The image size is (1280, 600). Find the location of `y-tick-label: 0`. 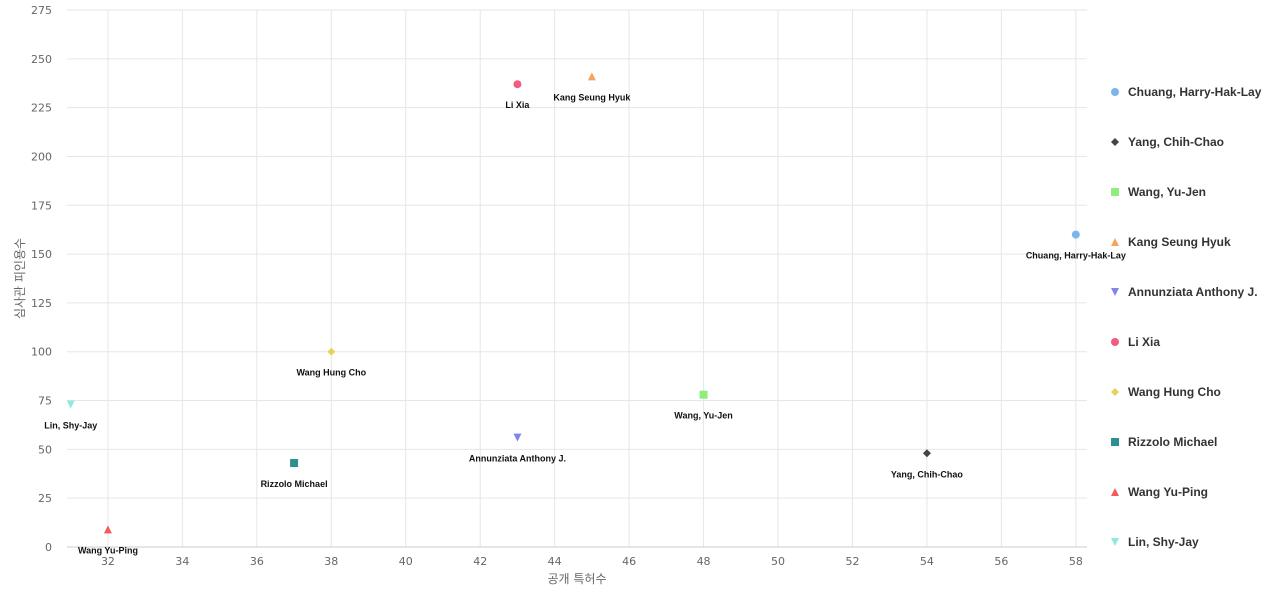

y-tick-label: 0 is located at coordinates (48, 547).